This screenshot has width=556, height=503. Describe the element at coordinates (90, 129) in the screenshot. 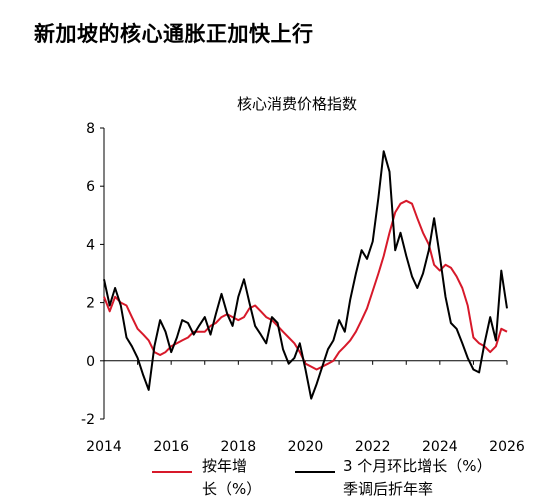

I see `y-tick-label: 8` at that location.